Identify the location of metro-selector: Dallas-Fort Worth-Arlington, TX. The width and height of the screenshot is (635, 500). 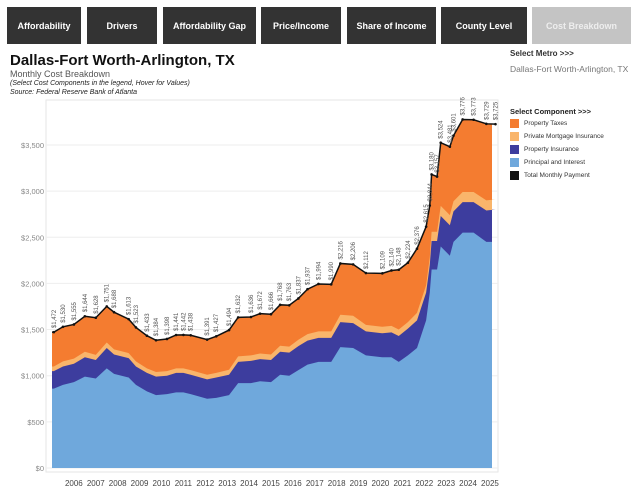
(569, 69).